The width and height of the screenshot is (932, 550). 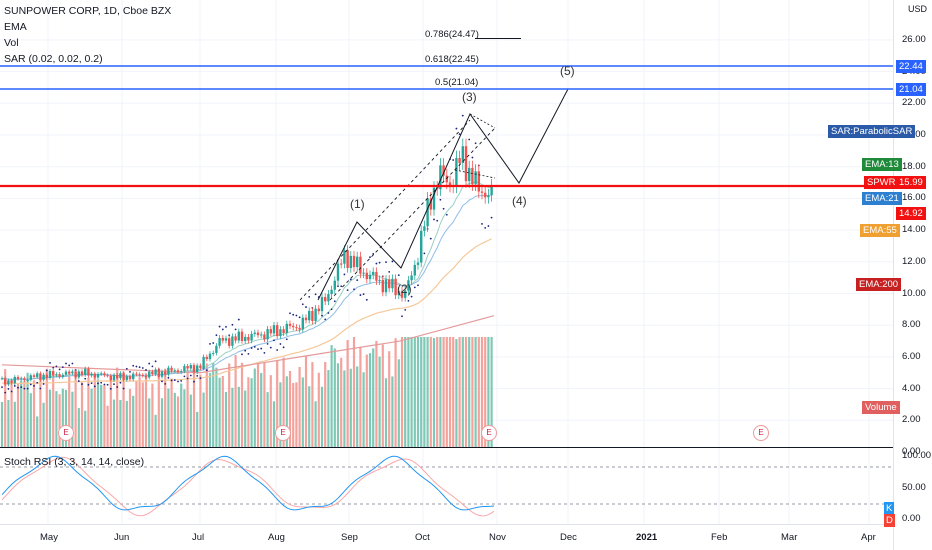 What do you see at coordinates (15, 27) in the screenshot?
I see `legend-ema: EMA` at bounding box center [15, 27].